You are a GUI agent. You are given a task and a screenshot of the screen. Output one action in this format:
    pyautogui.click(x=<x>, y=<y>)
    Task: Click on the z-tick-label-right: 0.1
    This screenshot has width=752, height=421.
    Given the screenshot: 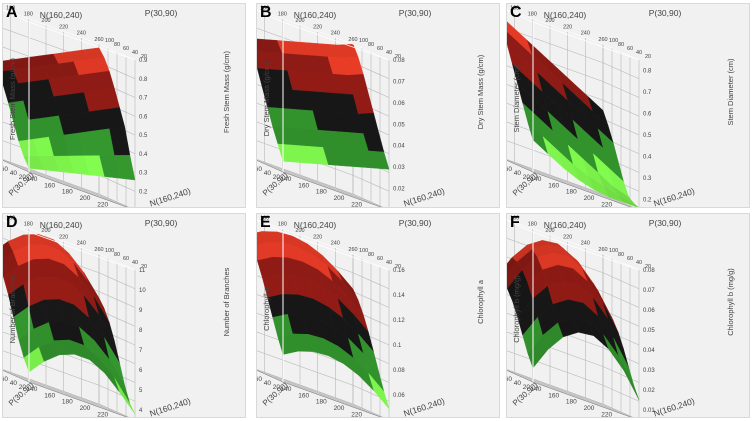 What is the action you would take?
    pyautogui.click(x=397, y=346)
    